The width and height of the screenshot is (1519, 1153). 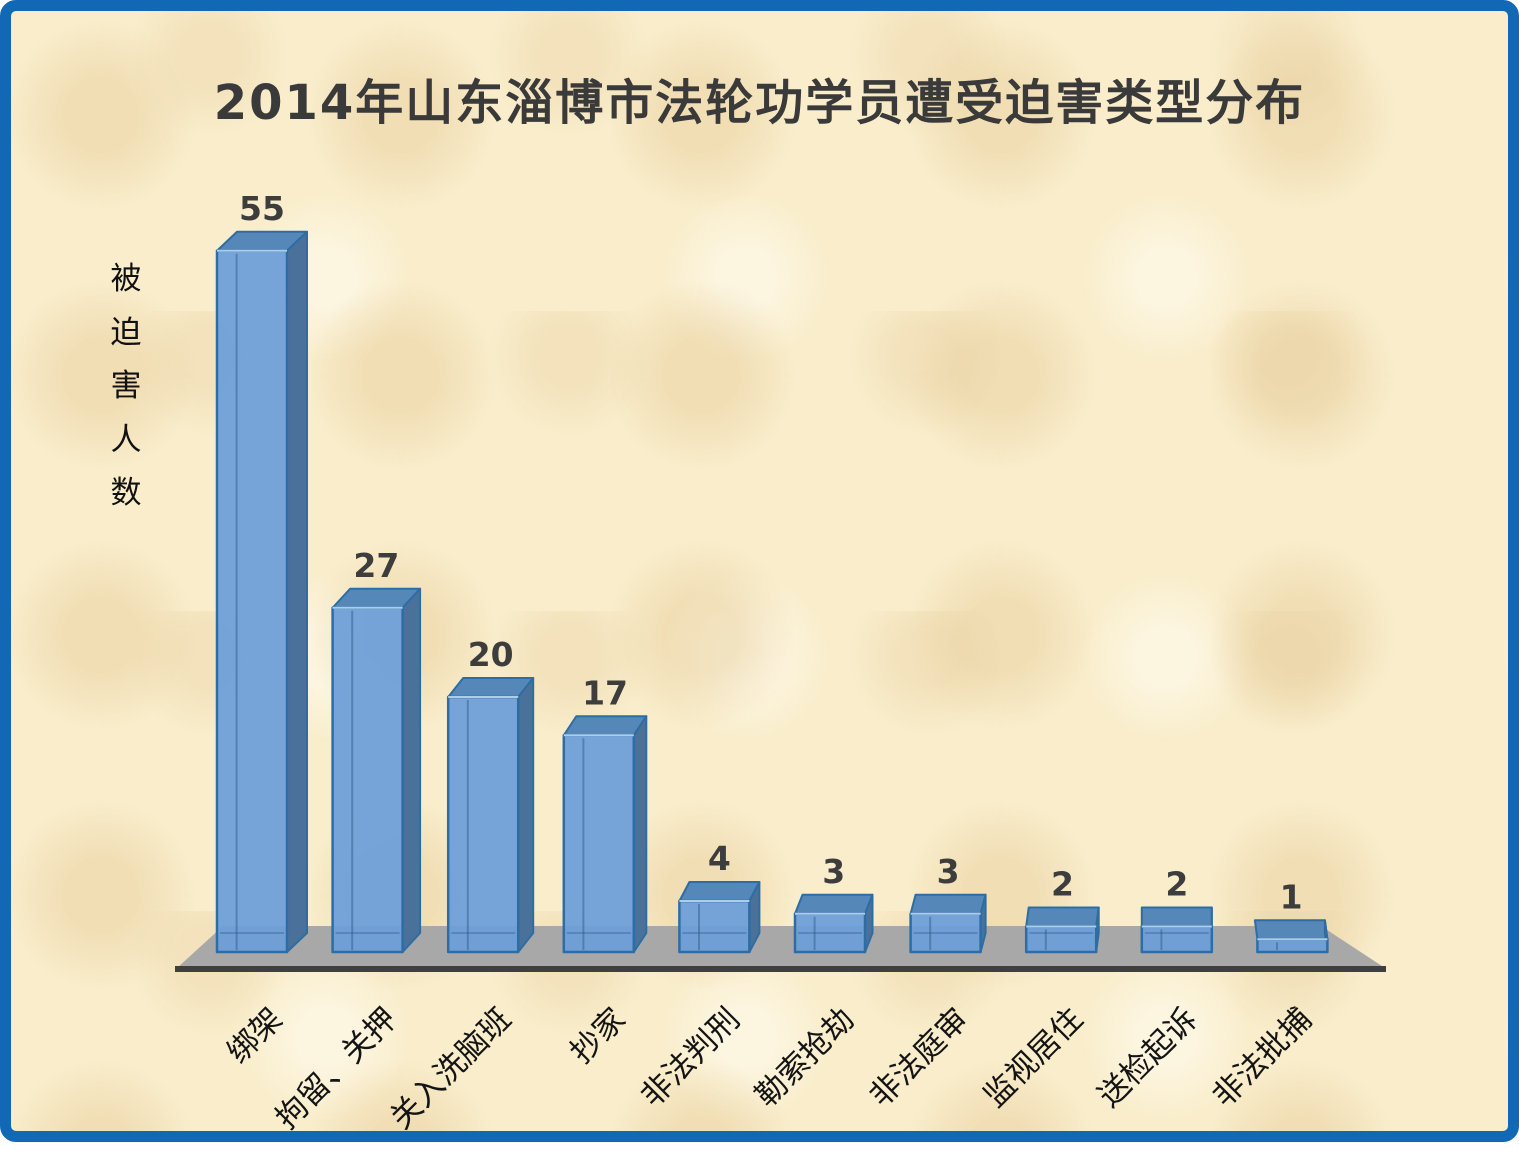 I want to click on category-label: 勒索抢劫, so click(x=804, y=1057).